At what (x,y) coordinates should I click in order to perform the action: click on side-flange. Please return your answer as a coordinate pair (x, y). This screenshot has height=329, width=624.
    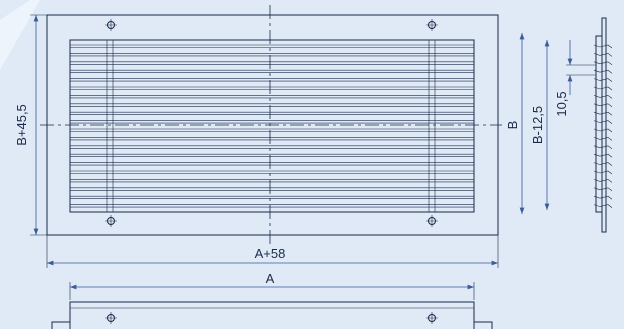
    Looking at the image, I should click on (604, 125).